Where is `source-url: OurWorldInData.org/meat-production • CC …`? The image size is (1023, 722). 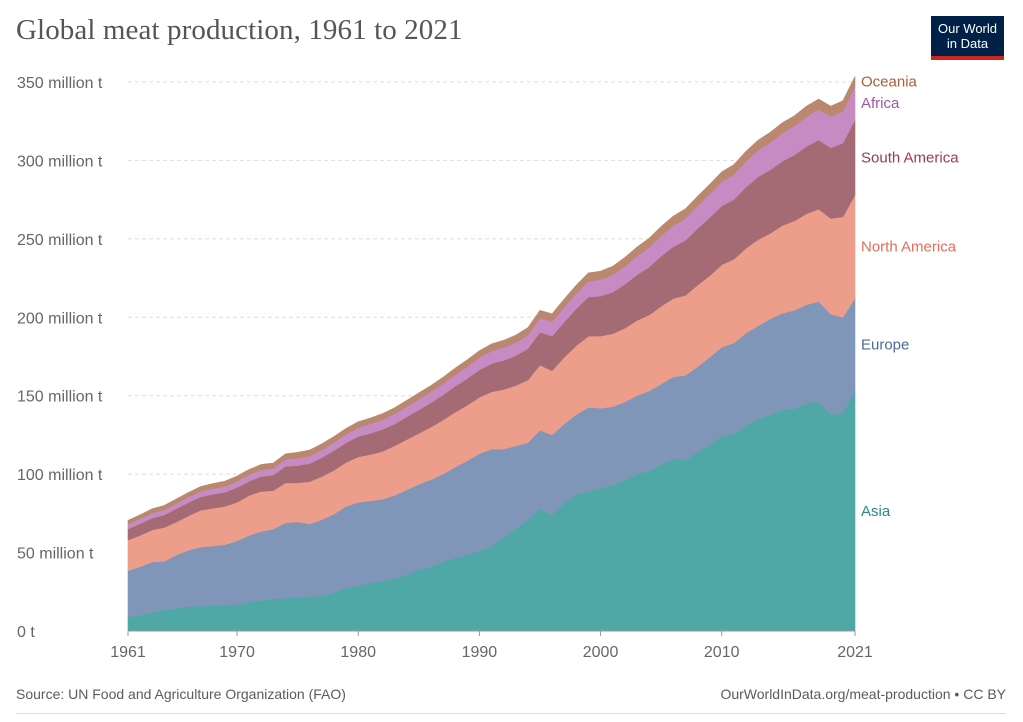 source-url: OurWorldInData.org/meat-production • CC … is located at coordinates (863, 694).